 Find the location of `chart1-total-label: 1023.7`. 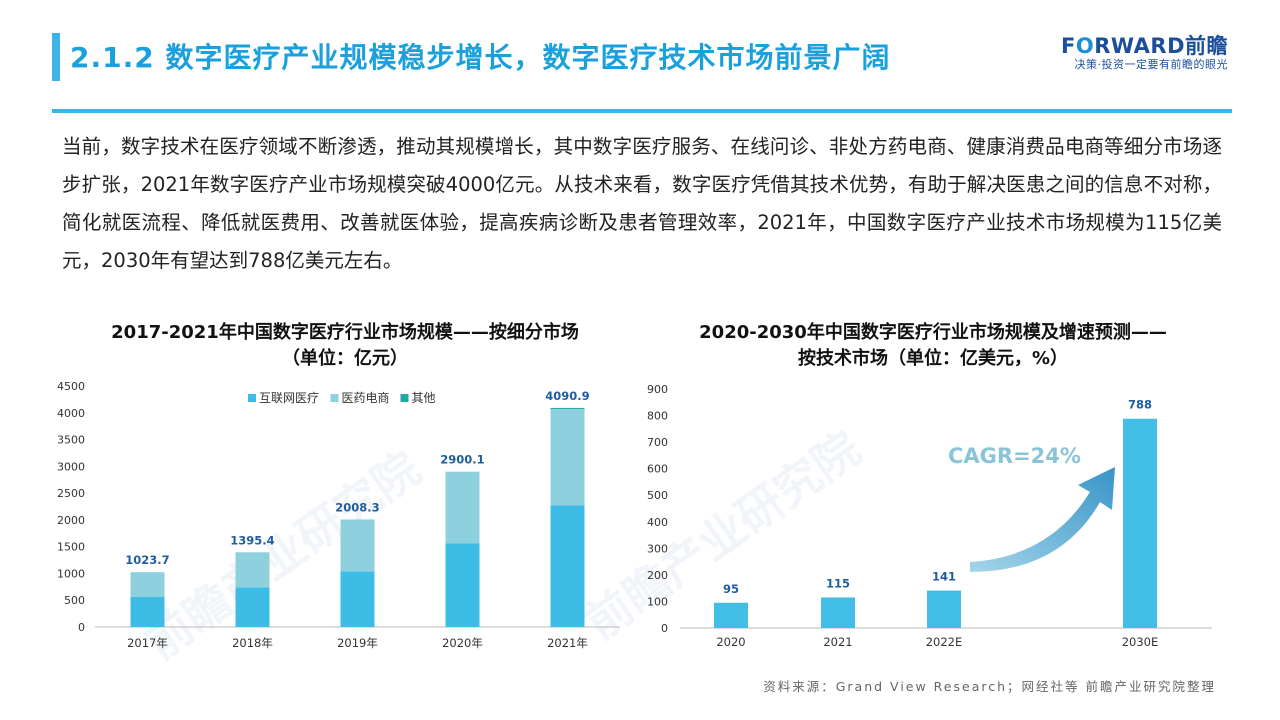

chart1-total-label: 1023.7 is located at coordinates (147, 560).